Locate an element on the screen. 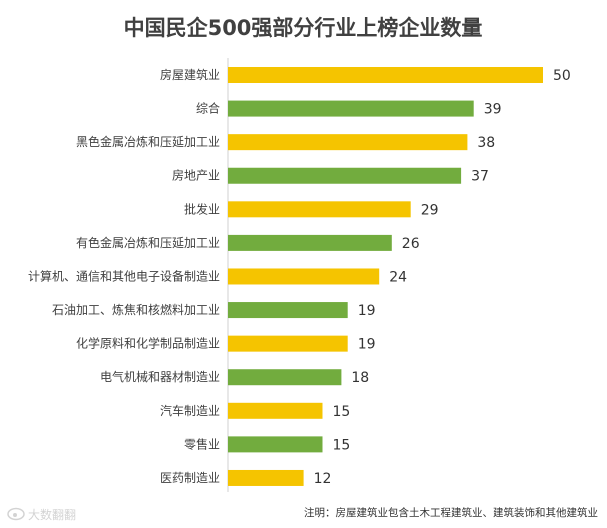 The width and height of the screenshot is (607, 528). chart-note: 注明：房屋建筑业包含土木工程建筑业、建筑装饰和其他建筑业 is located at coordinates (451, 512).